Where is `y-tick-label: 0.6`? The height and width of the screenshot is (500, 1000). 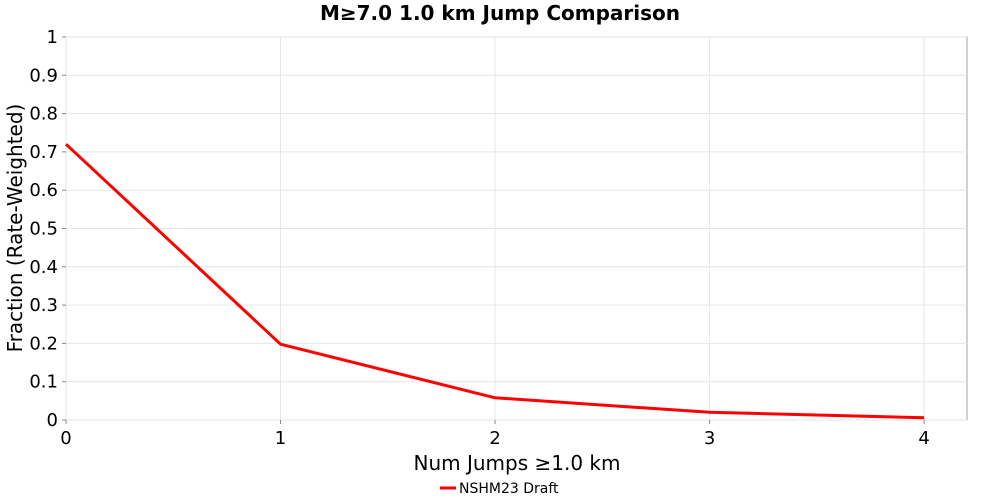
y-tick-label: 0.6 is located at coordinates (43, 190).